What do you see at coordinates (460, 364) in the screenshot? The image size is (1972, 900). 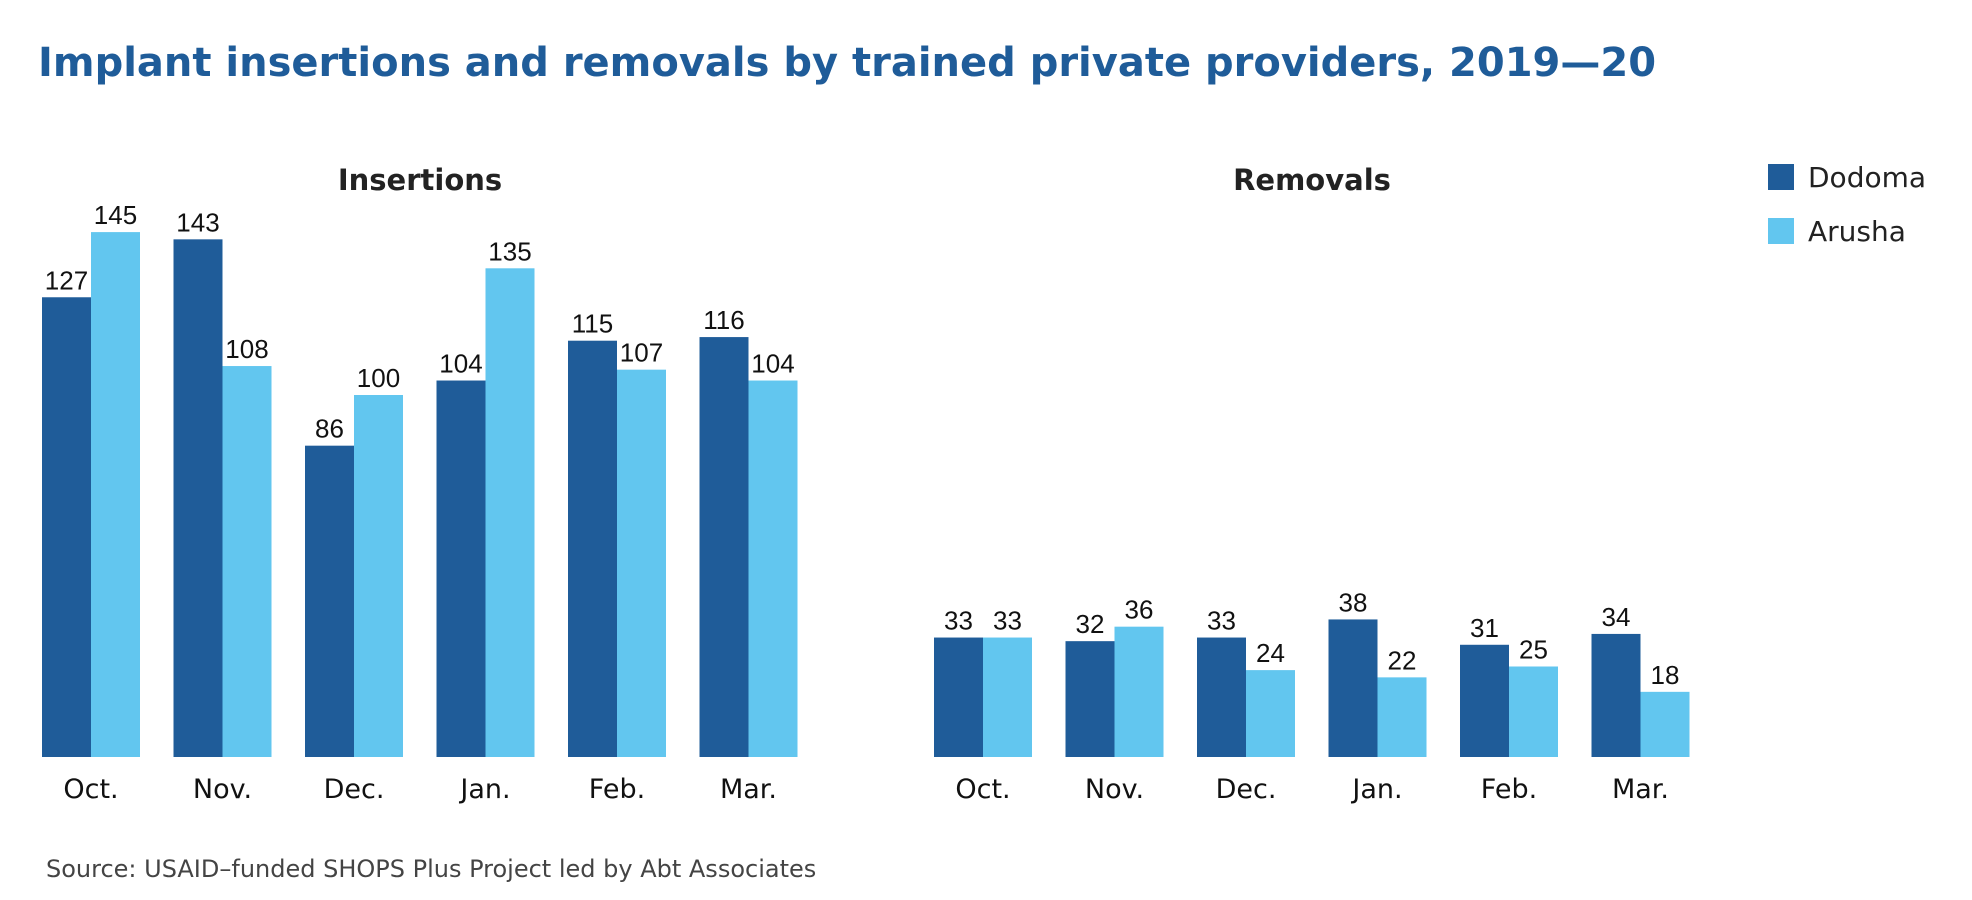 I see `insertions-label-dodoma-jan: 104` at bounding box center [460, 364].